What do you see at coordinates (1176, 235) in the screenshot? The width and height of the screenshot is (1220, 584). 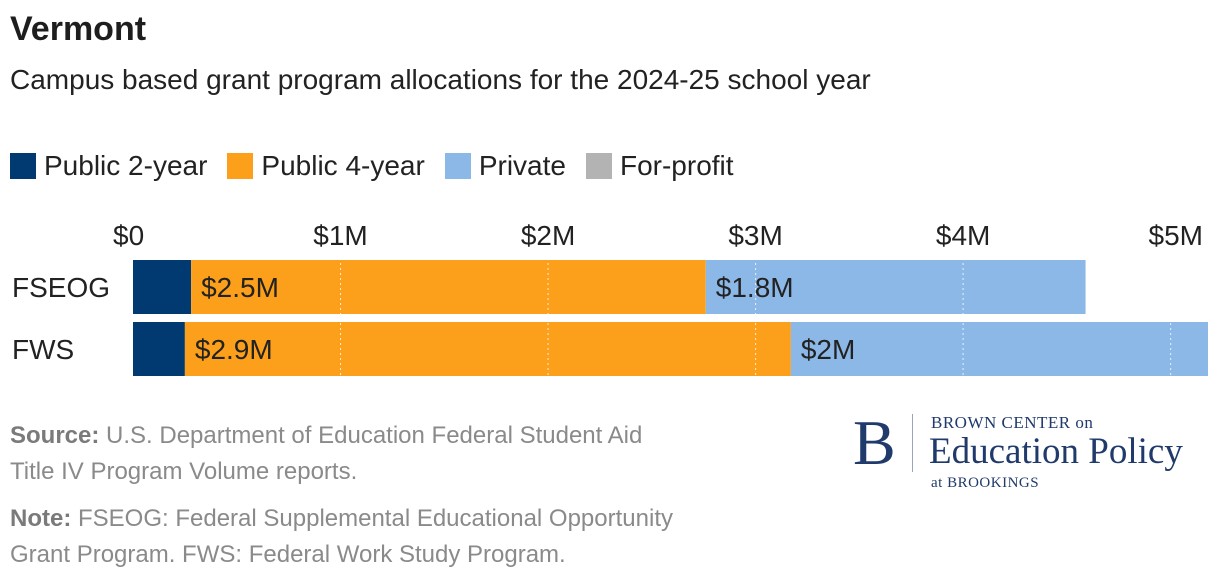 I see `x-tick-label: $5M` at bounding box center [1176, 235].